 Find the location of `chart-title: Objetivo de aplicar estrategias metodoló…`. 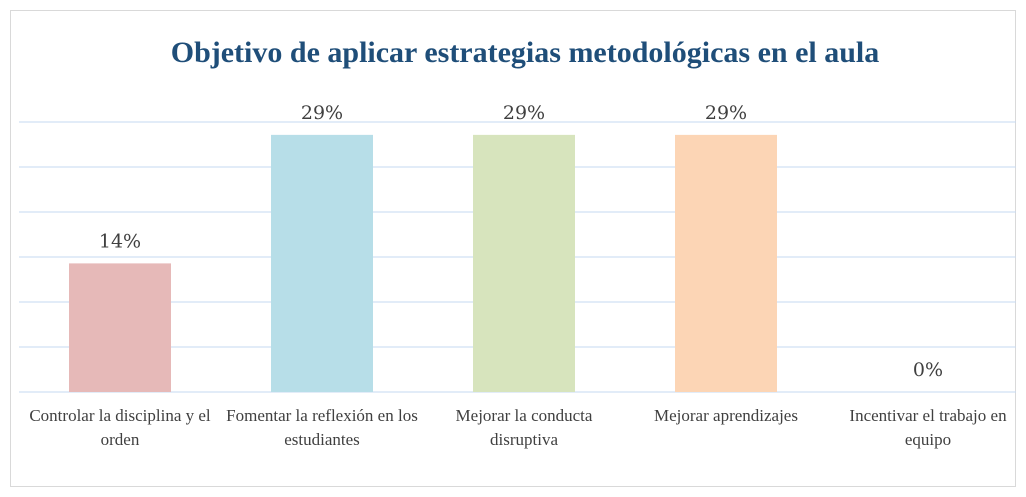

chart-title: Objetivo de aplicar estrategias metodoló… is located at coordinates (525, 52).